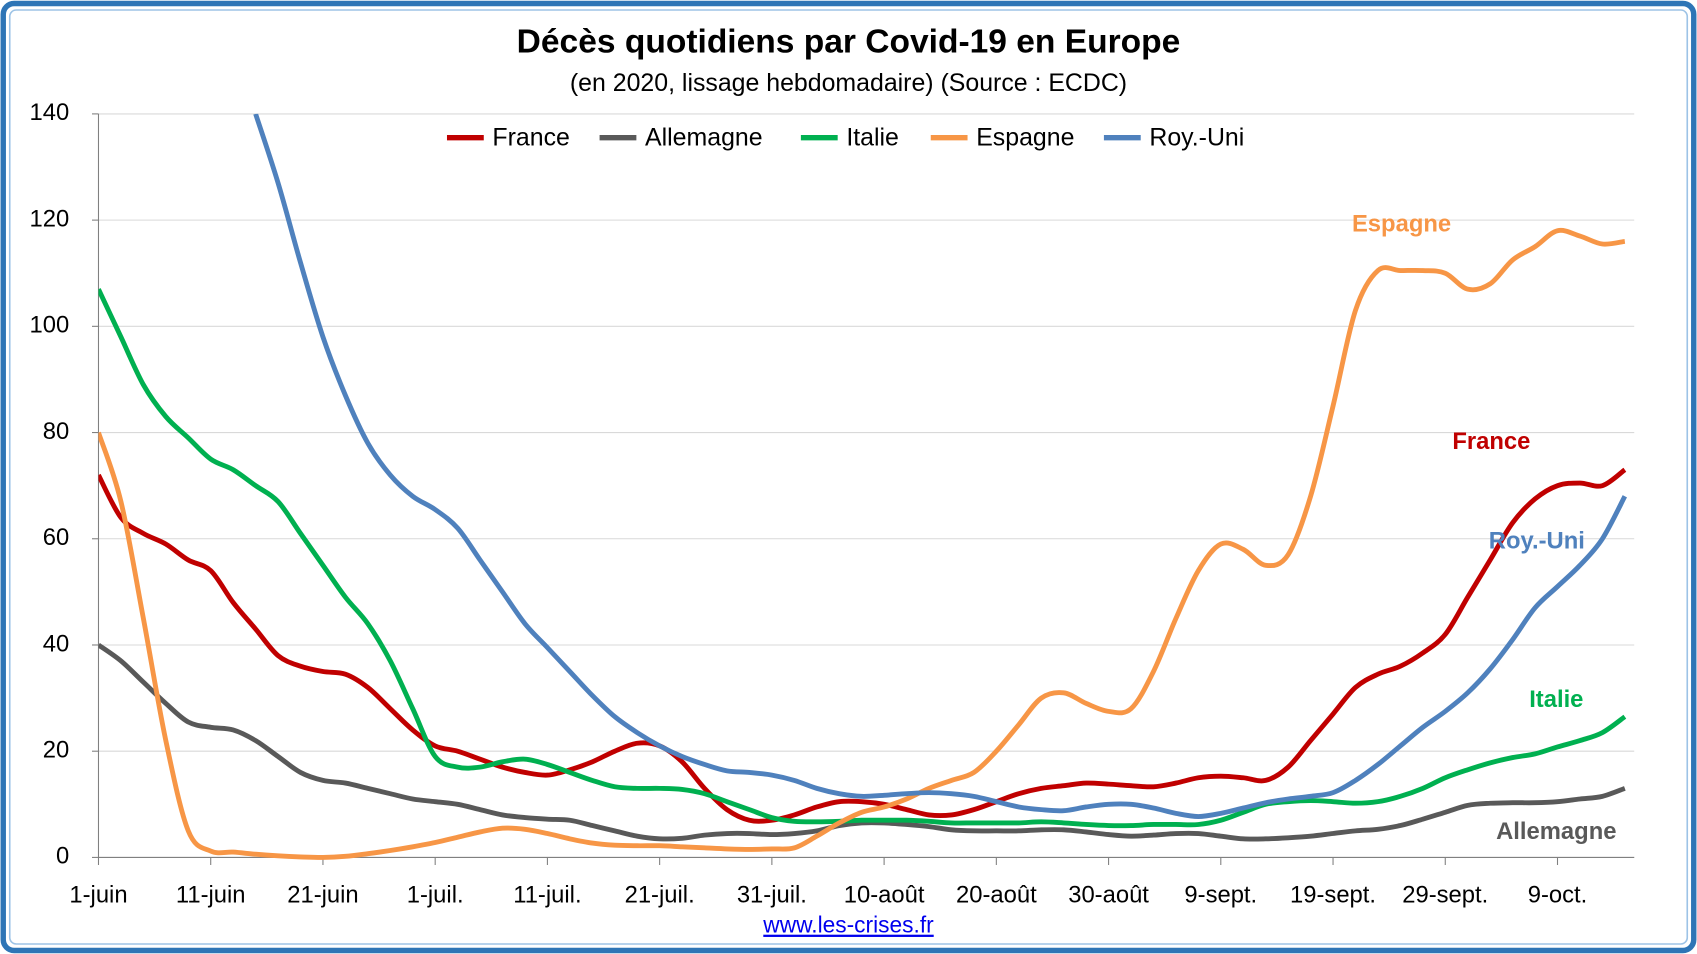  Describe the element at coordinates (772, 895) in the screenshot. I see `x-tick-label: 31-juil.` at that location.